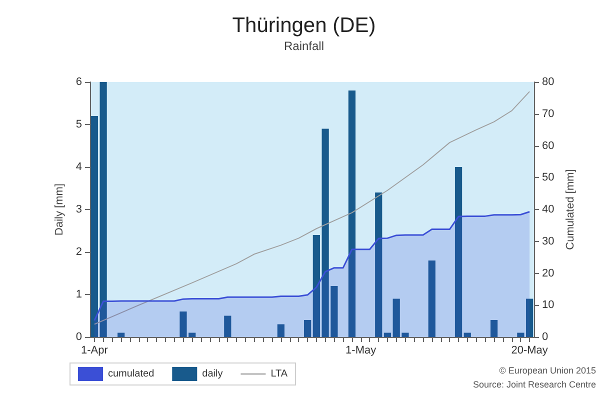 The width and height of the screenshot is (608, 401). I want to click on y-tick-label: 0, so click(79, 337).